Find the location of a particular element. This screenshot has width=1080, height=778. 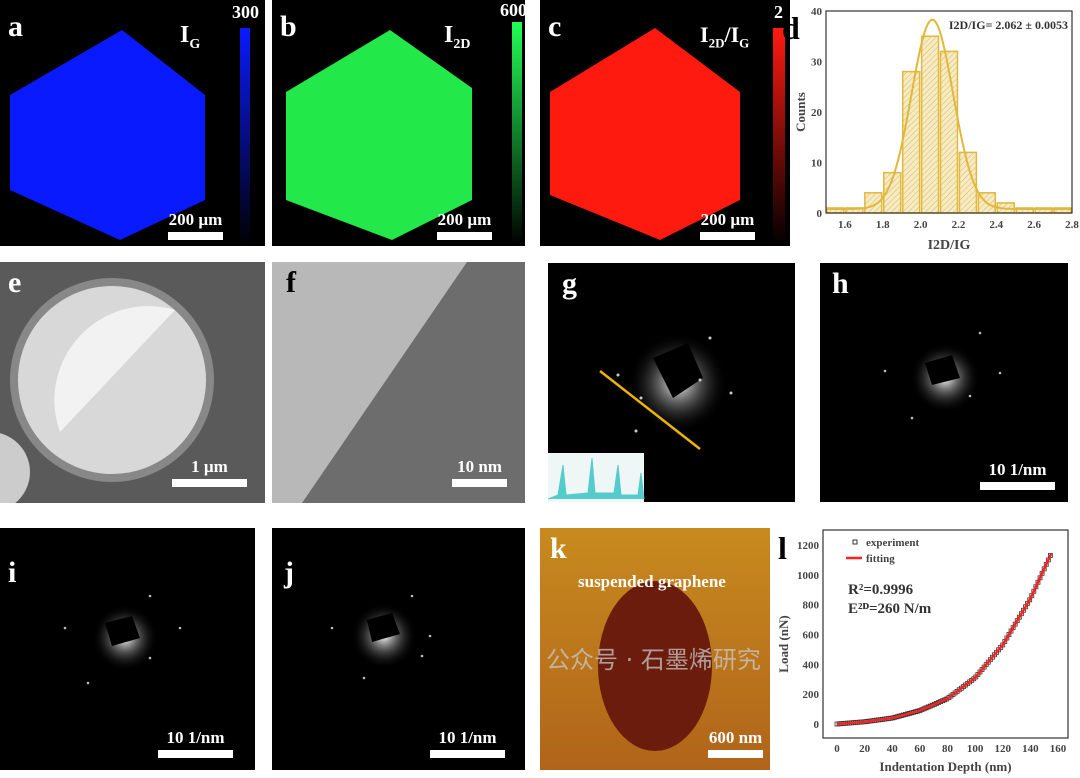

panel-e: e 1 µm is located at coordinates (132, 382).